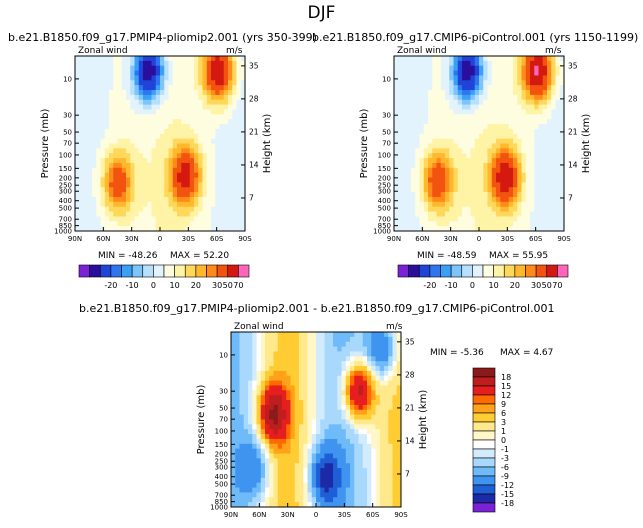  Describe the element at coordinates (429, 285) in the screenshot. I see `colorbar-label: -20` at that location.